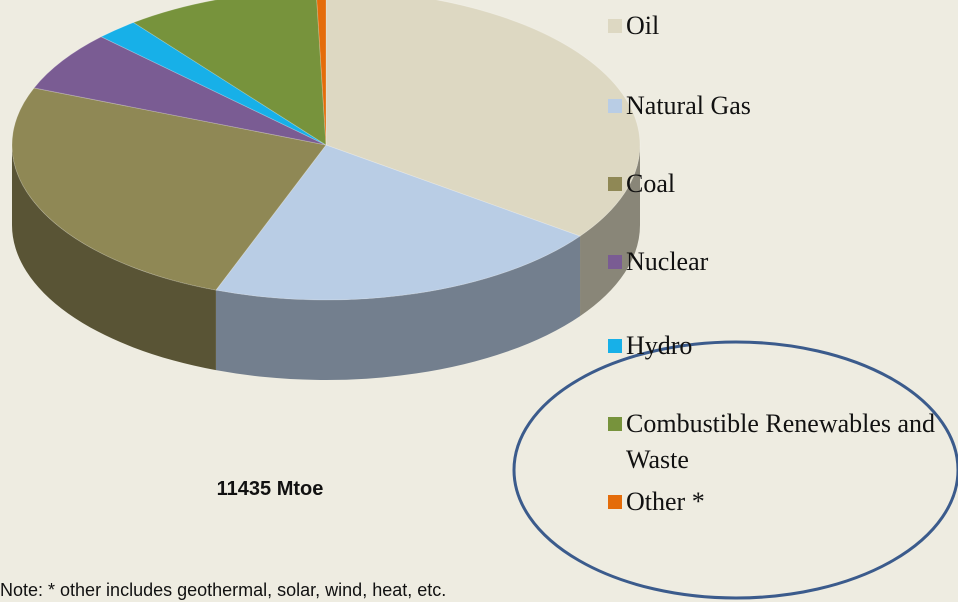  What do you see at coordinates (667, 261) in the screenshot?
I see `legend-label: Nuclear` at bounding box center [667, 261].